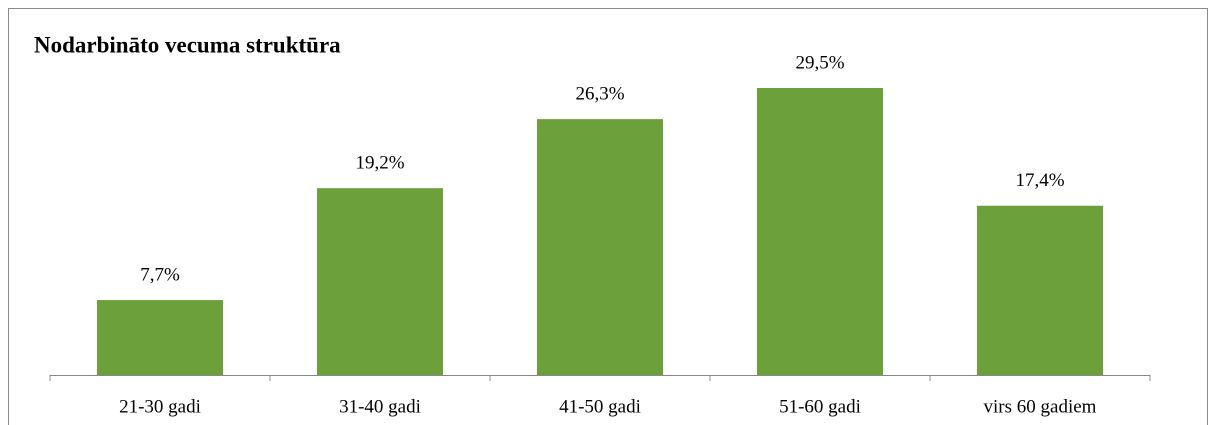 The height and width of the screenshot is (425, 1216). I want to click on chart-title: Nodarbināto vecuma struktūra, so click(187, 44).